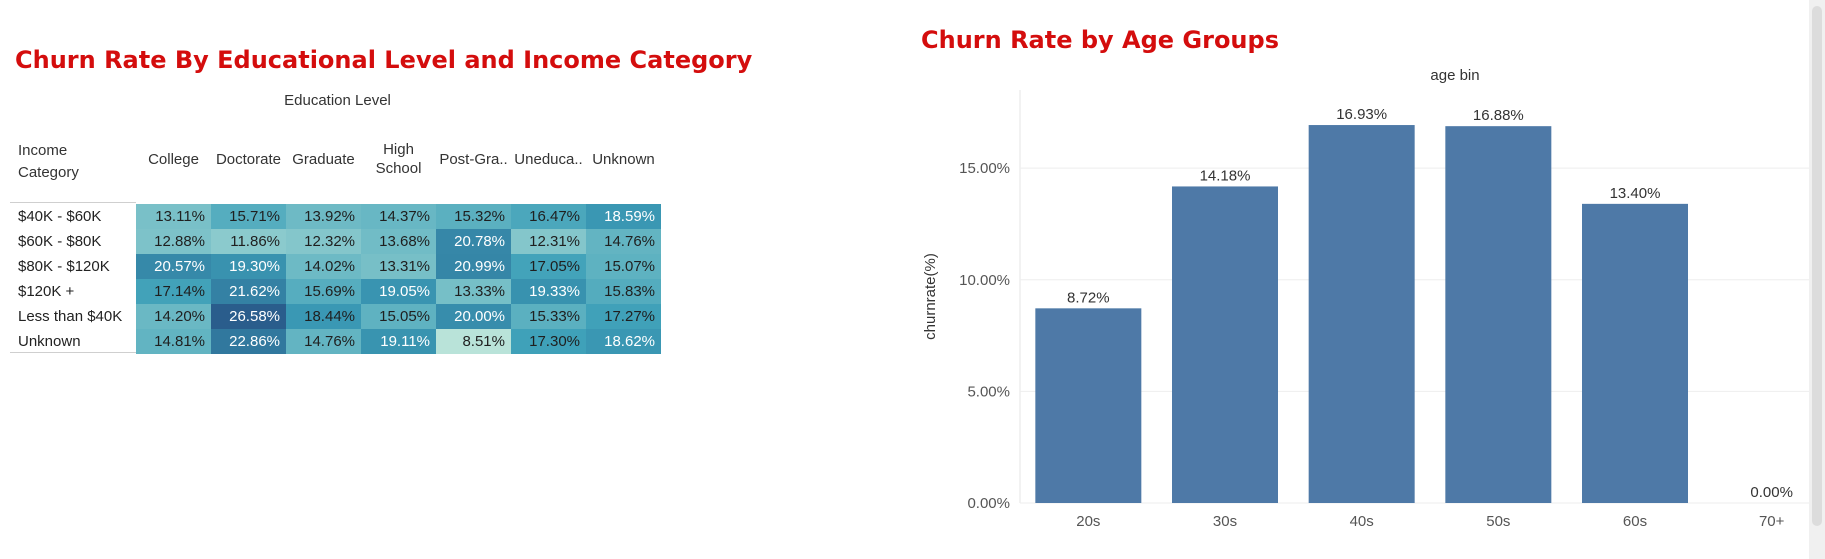 The image size is (1825, 559). What do you see at coordinates (988, 391) in the screenshot?
I see `y-tick-label: 5.00%` at bounding box center [988, 391].